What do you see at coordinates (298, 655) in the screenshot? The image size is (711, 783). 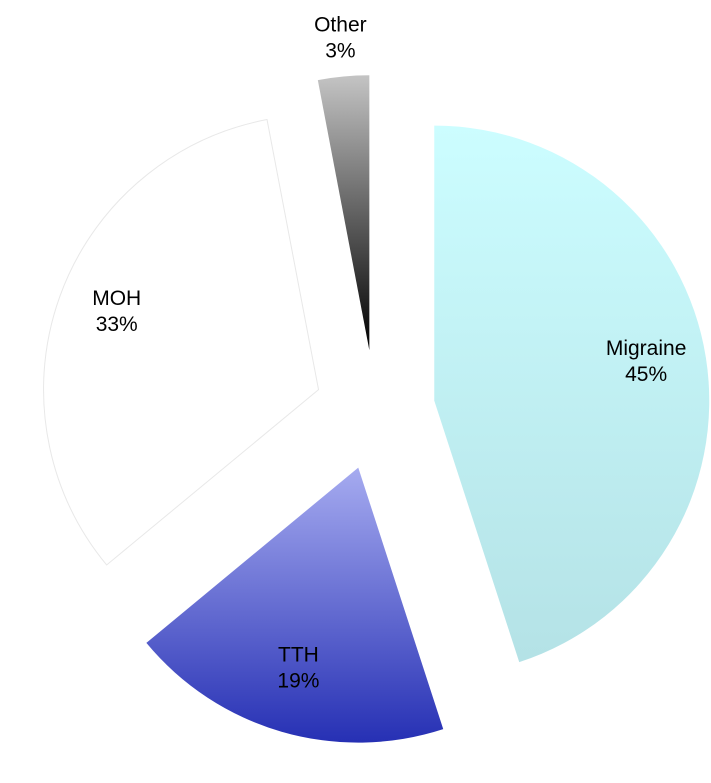 I see `slice-category: TTH` at bounding box center [298, 655].